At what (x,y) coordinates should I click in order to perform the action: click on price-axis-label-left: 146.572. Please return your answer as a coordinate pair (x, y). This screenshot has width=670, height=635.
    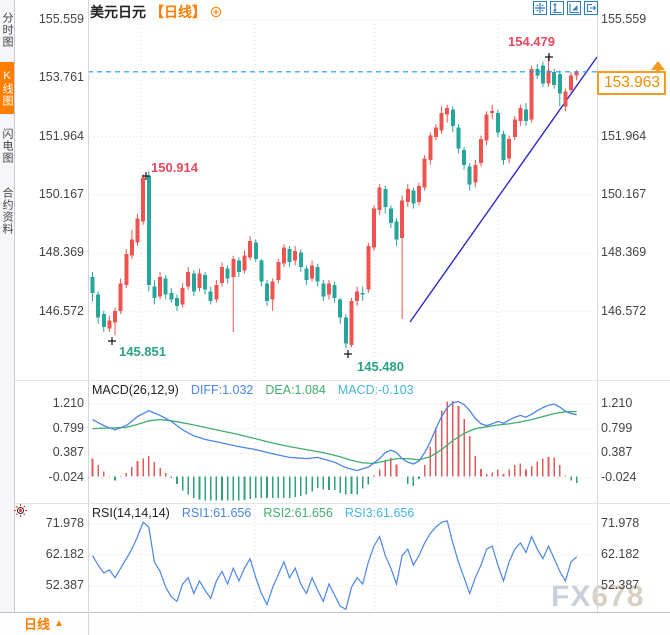
    Looking at the image, I should click on (61, 310).